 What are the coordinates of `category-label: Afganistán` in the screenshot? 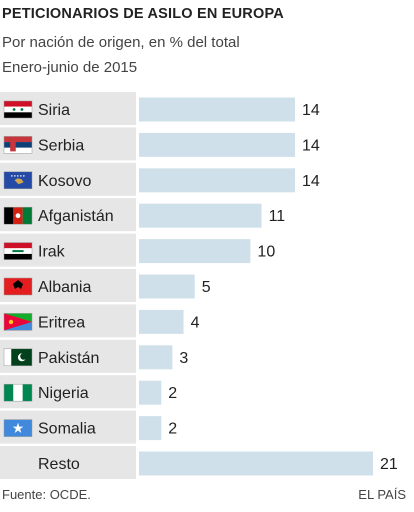 It's located at (76, 216).